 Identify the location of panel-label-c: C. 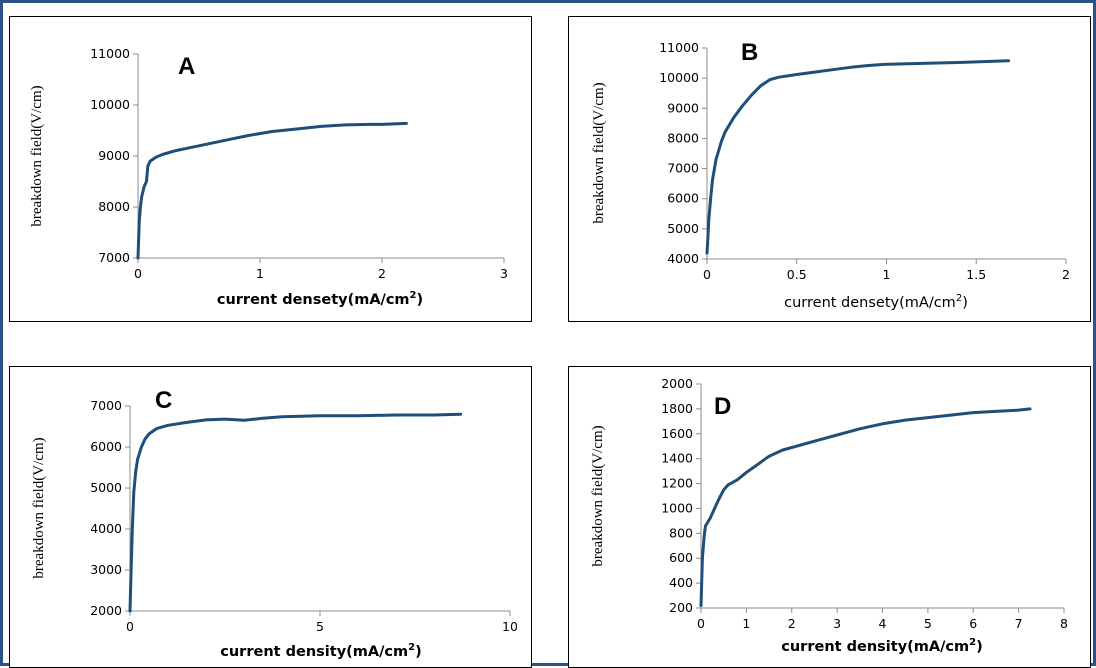
(163, 400).